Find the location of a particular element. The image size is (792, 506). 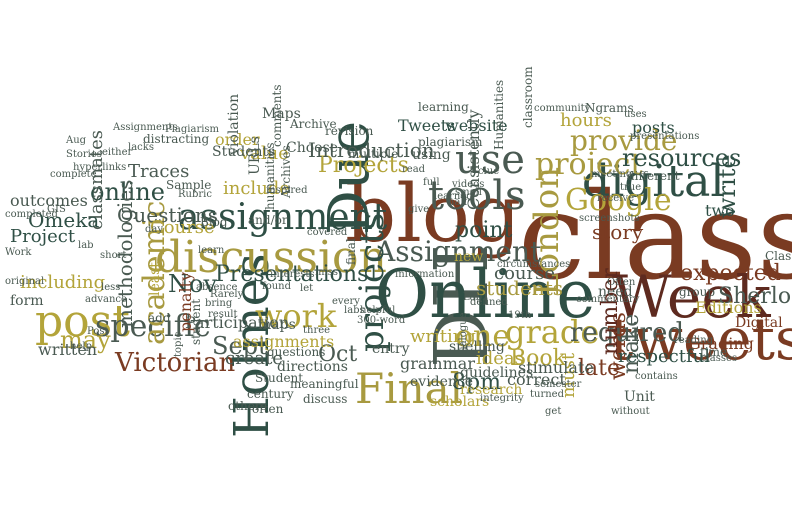

word-correct: correct is located at coordinates (536, 379).